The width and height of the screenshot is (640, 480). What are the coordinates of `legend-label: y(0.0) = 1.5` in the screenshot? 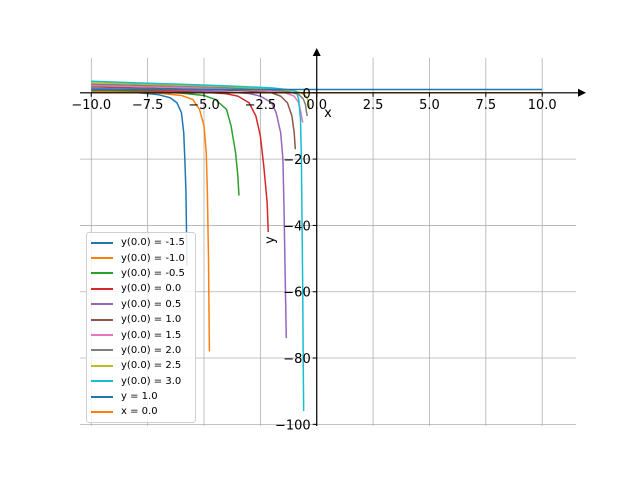 It's located at (151, 335).